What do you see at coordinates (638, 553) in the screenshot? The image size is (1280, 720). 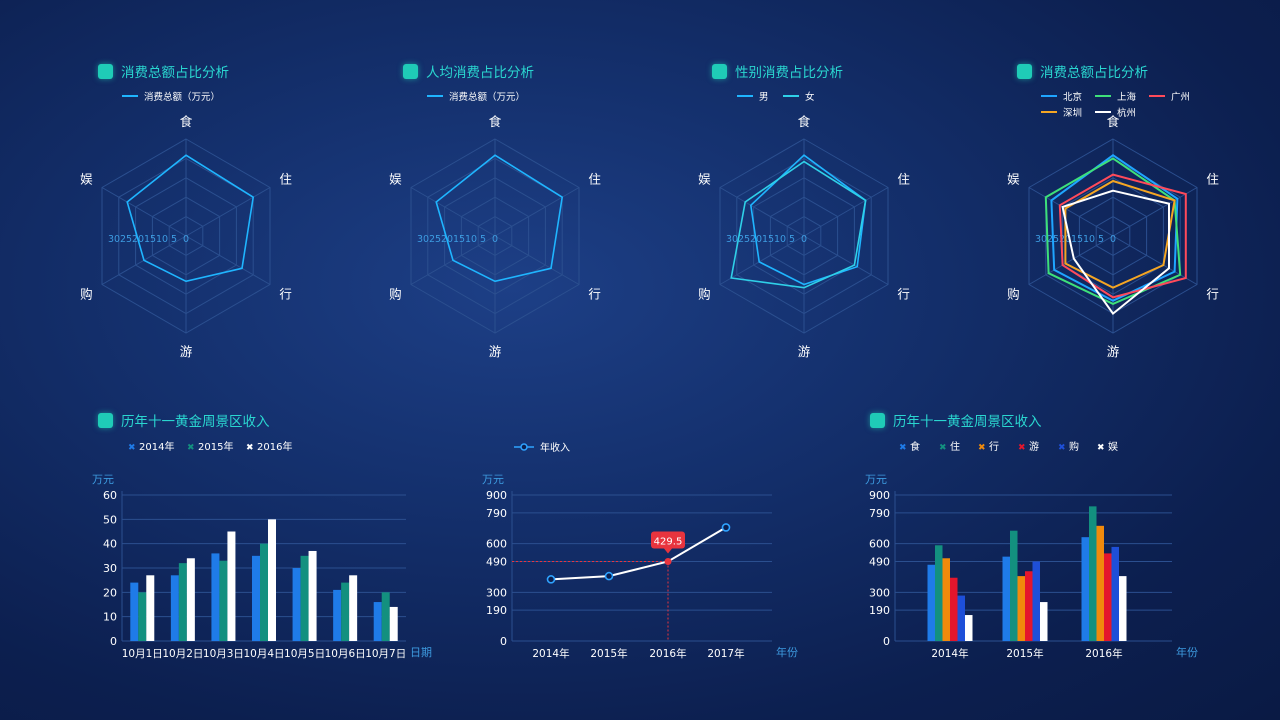 I see `series-line` at bounding box center [638, 553].